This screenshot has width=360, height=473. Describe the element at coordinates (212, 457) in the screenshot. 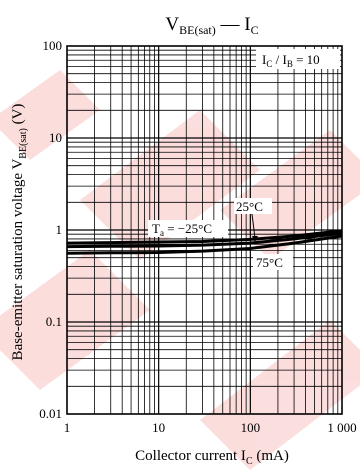

I see `x-axis-label: Collector current IC (mA)` at that location.